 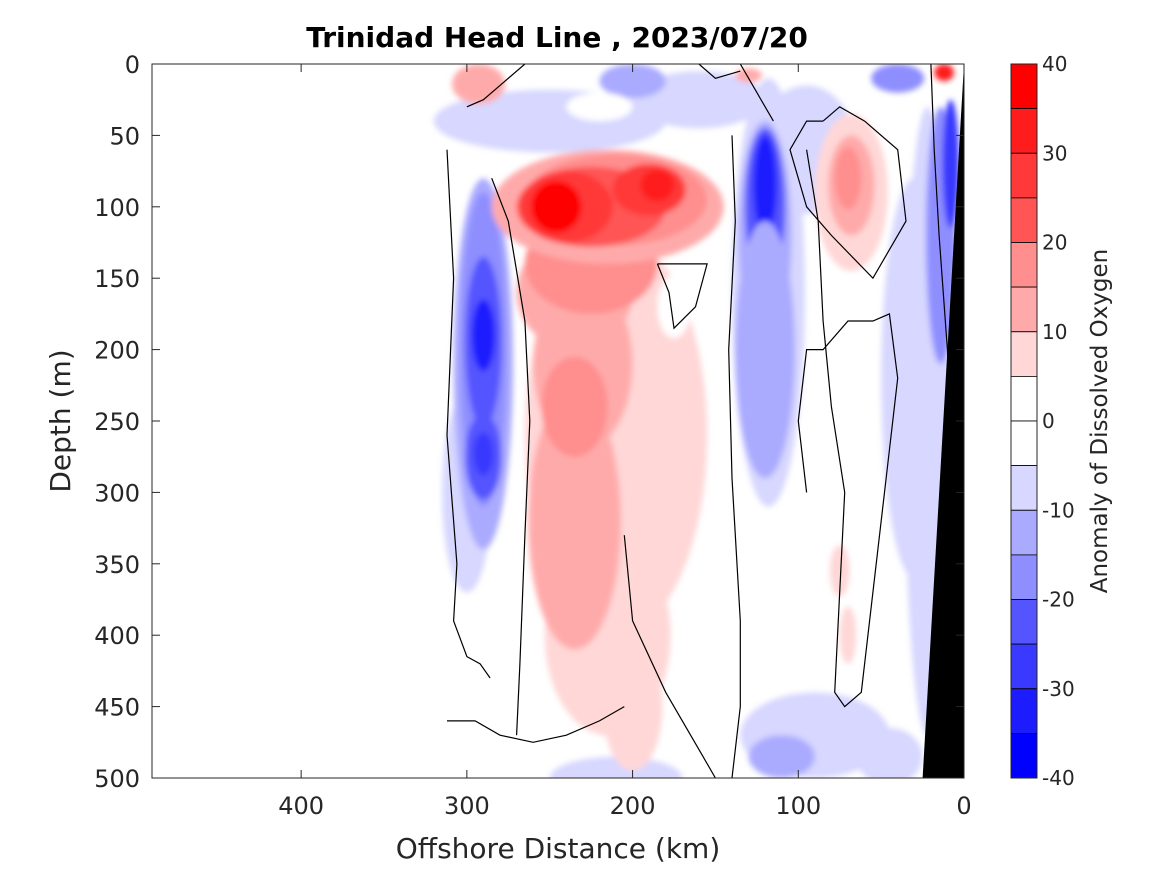 What do you see at coordinates (117, 493) in the screenshot?
I see `y-tick-label-300: 300` at bounding box center [117, 493].